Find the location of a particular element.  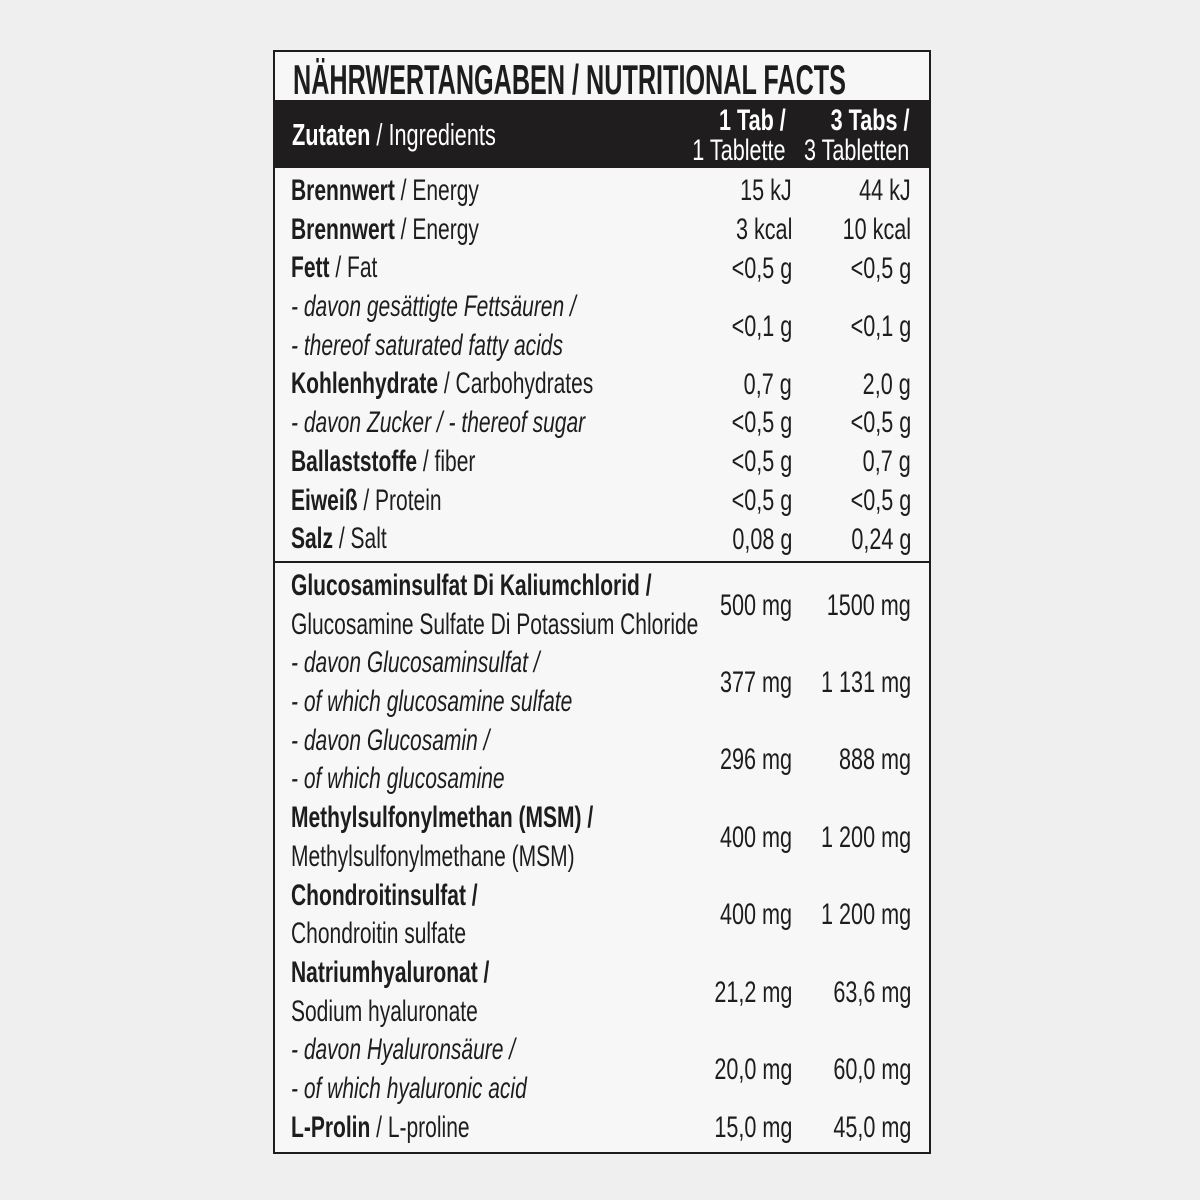

row-label-line: Chondroitinsulfat / is located at coordinates (610, 896).